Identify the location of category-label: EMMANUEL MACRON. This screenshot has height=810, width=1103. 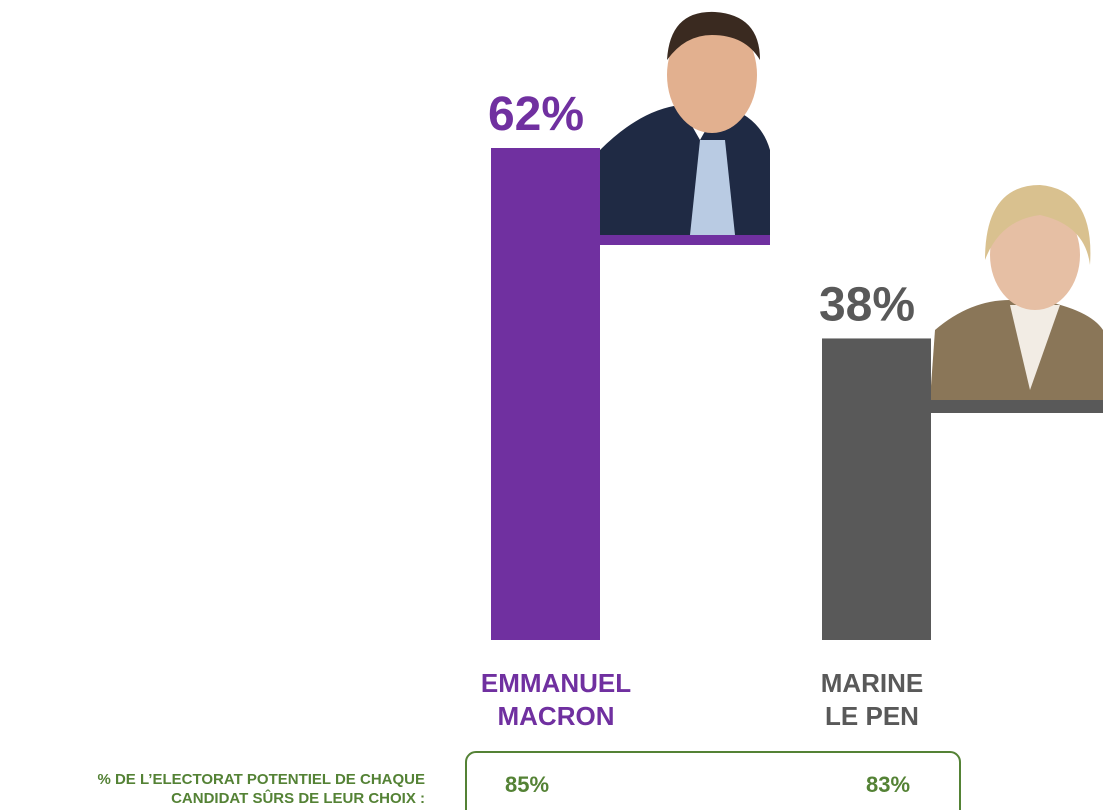
(556, 699).